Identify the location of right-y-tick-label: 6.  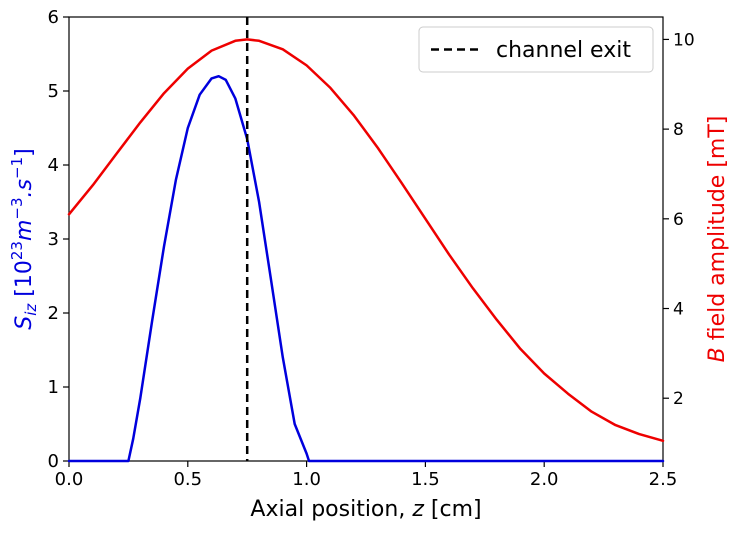
(678, 220).